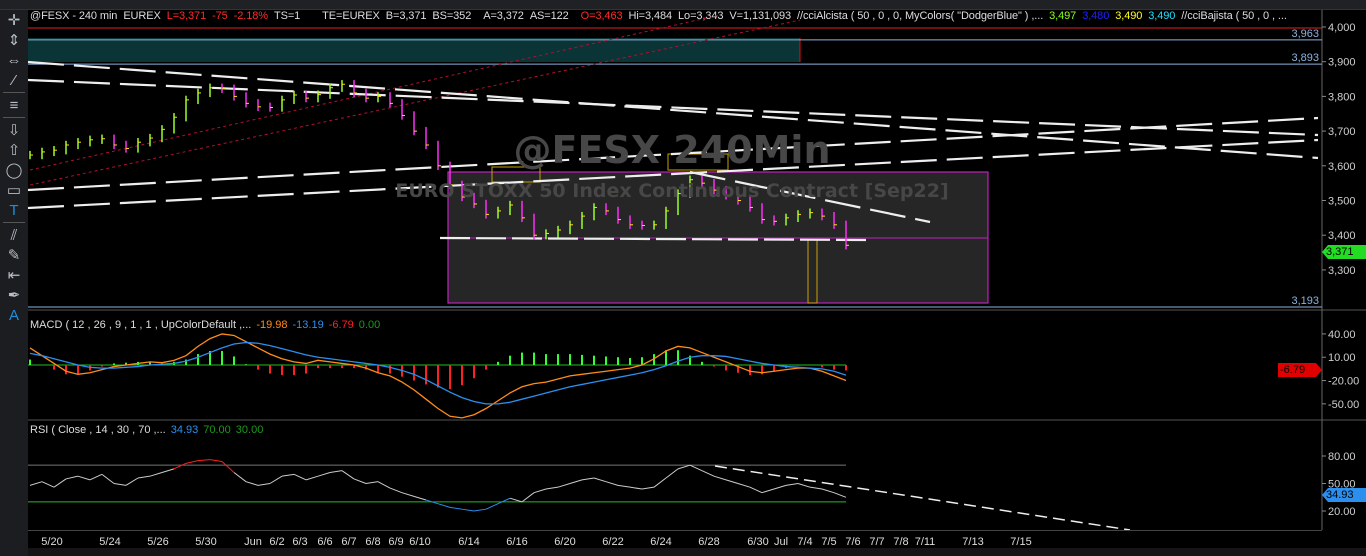 Image resolution: width=1366 pixels, height=556 pixels. I want to click on macd-tick-label: -20.00, so click(1343, 382).